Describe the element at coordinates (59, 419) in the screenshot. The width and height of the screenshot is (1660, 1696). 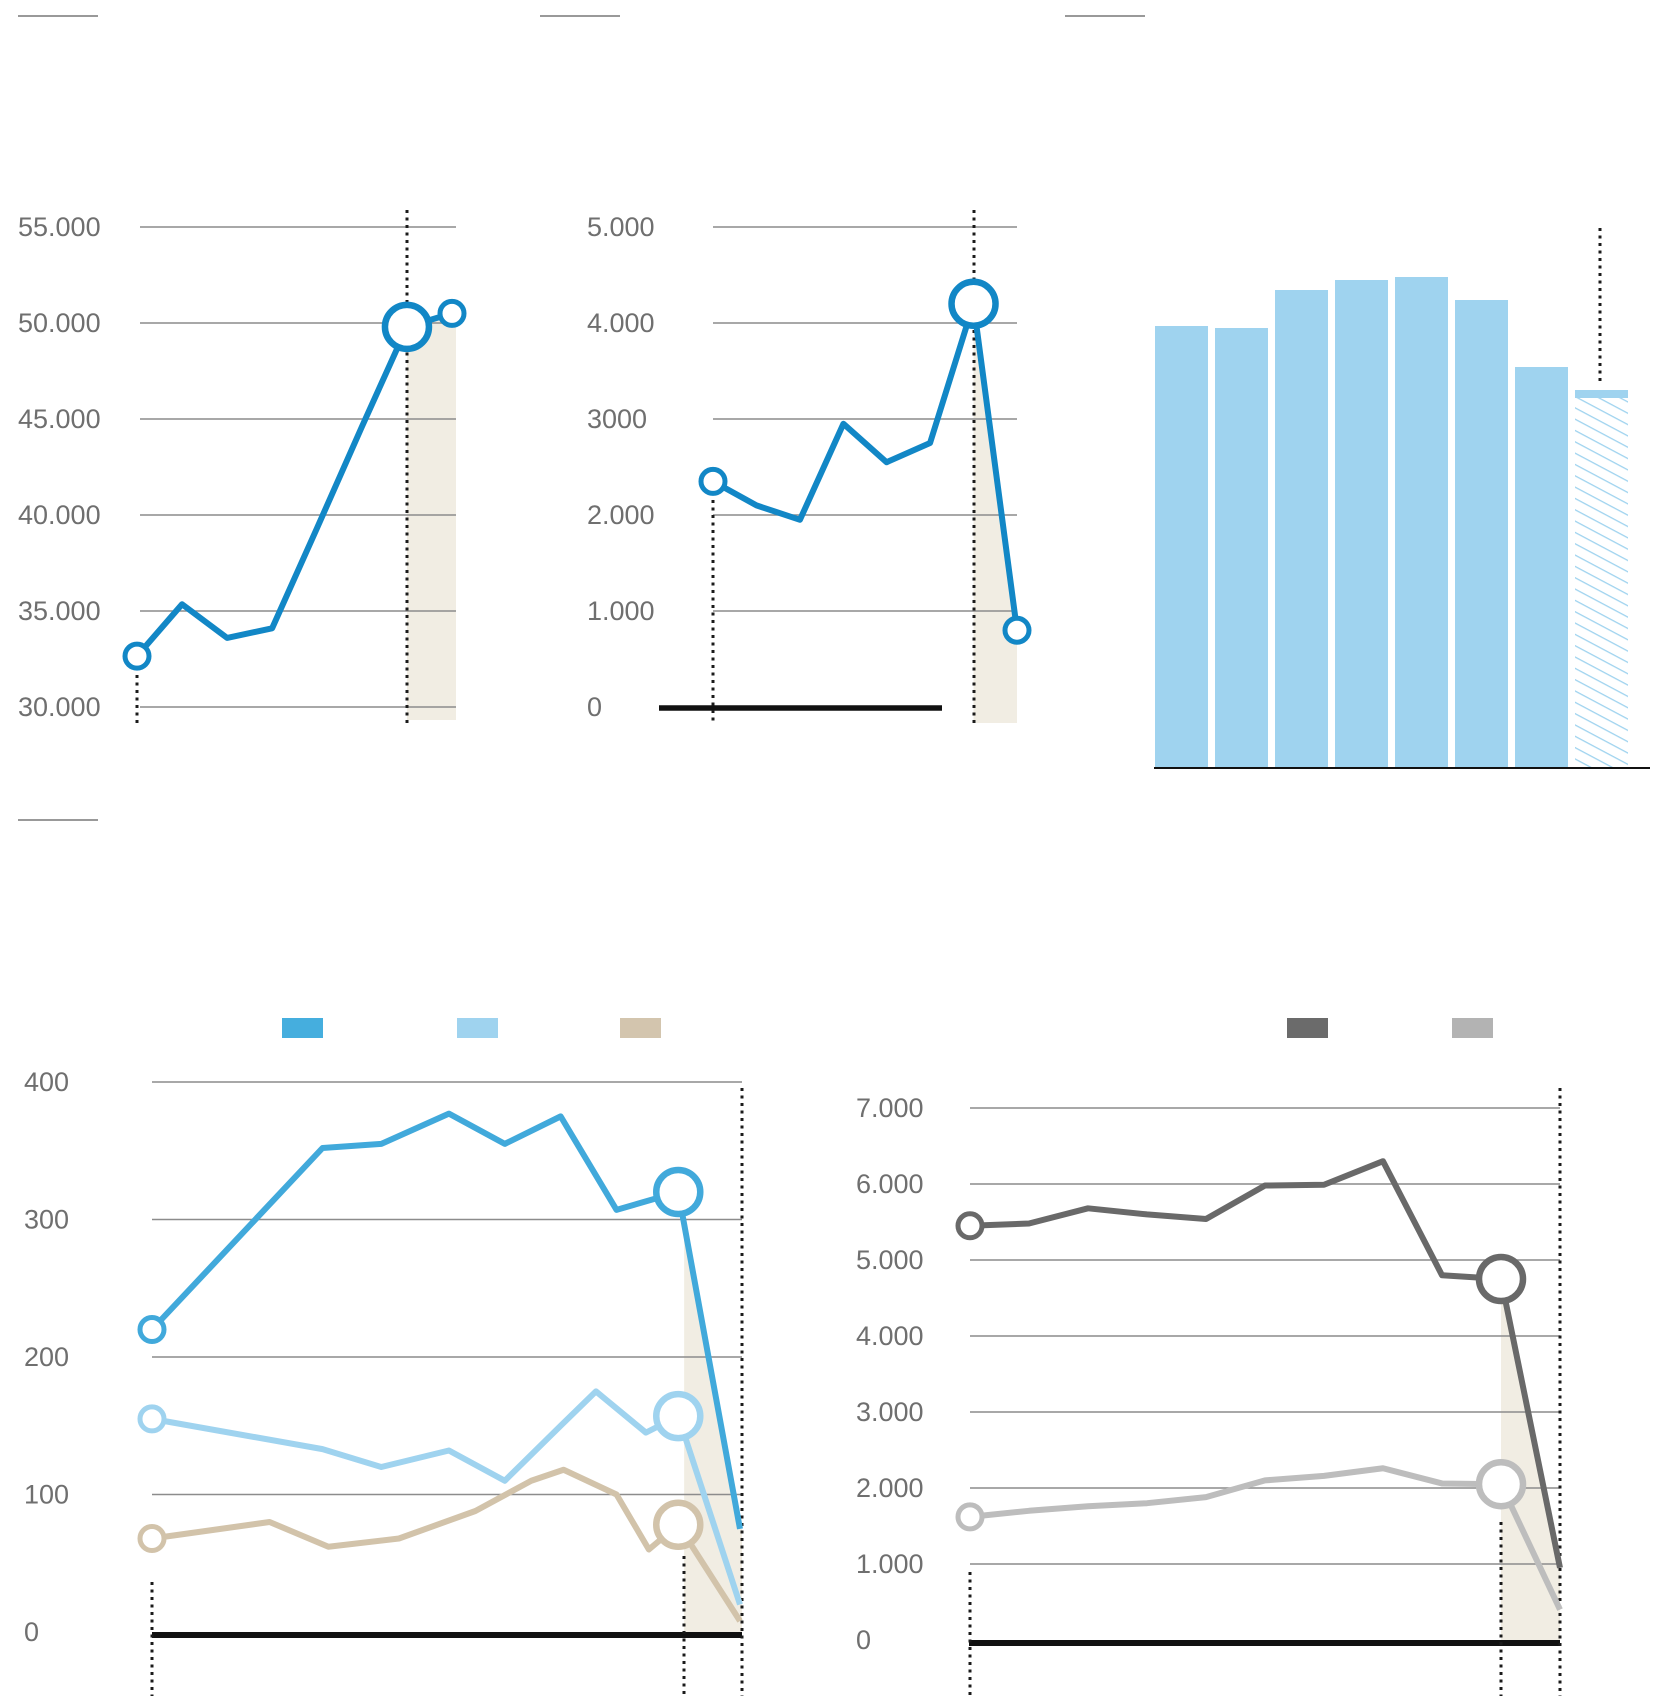
I see `y-axis-tick-label: 45.000` at that location.